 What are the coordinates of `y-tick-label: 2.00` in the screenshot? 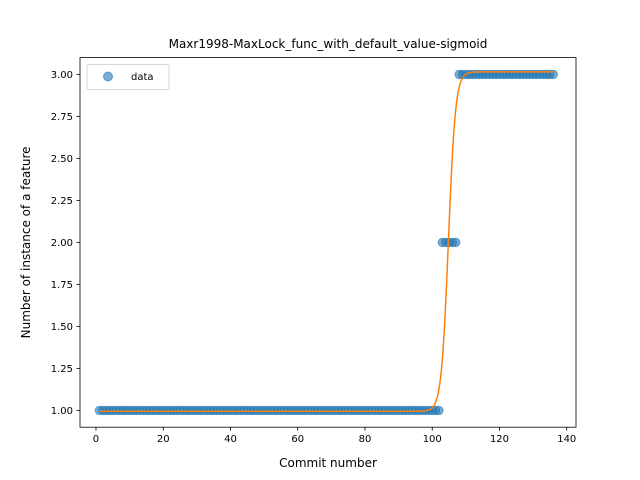 It's located at (62, 243).